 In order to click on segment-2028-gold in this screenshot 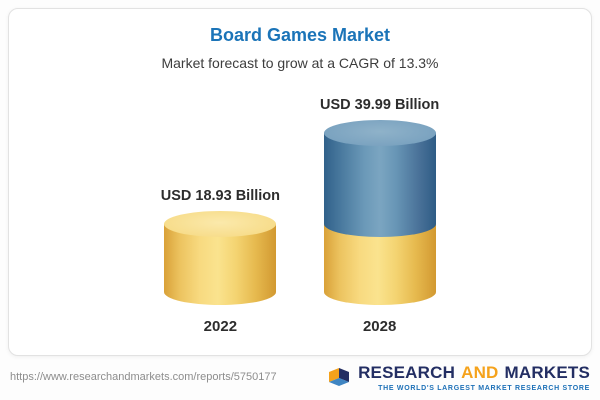, I will do `click(379, 264)`.